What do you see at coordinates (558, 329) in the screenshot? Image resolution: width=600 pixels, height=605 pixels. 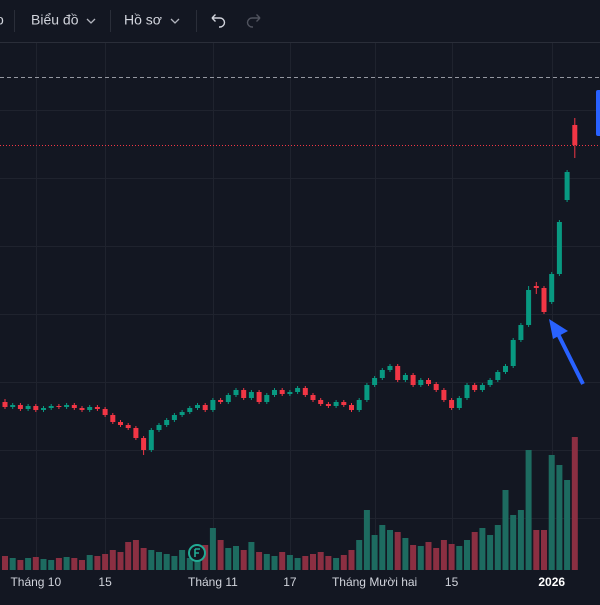 I see `arrow-head` at bounding box center [558, 329].